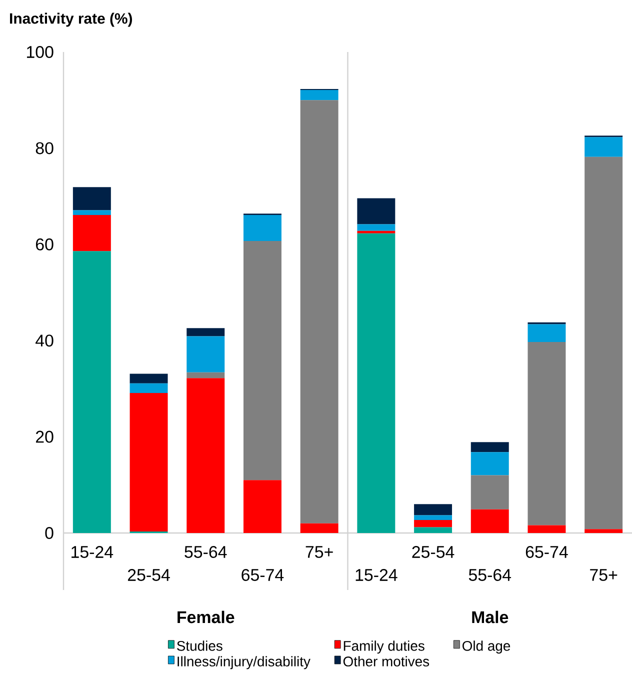 The image size is (632, 696). I want to click on y-tick-label: 60, so click(45, 244).